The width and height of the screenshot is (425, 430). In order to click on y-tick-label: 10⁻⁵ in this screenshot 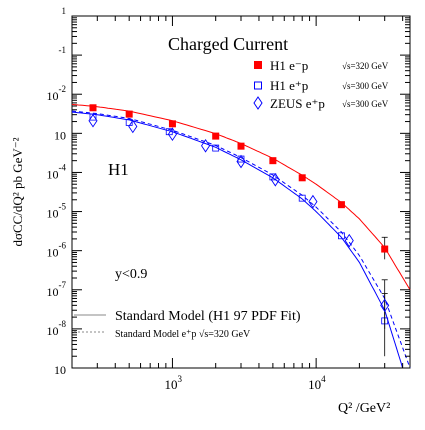, I will do `click(57, 211)`.